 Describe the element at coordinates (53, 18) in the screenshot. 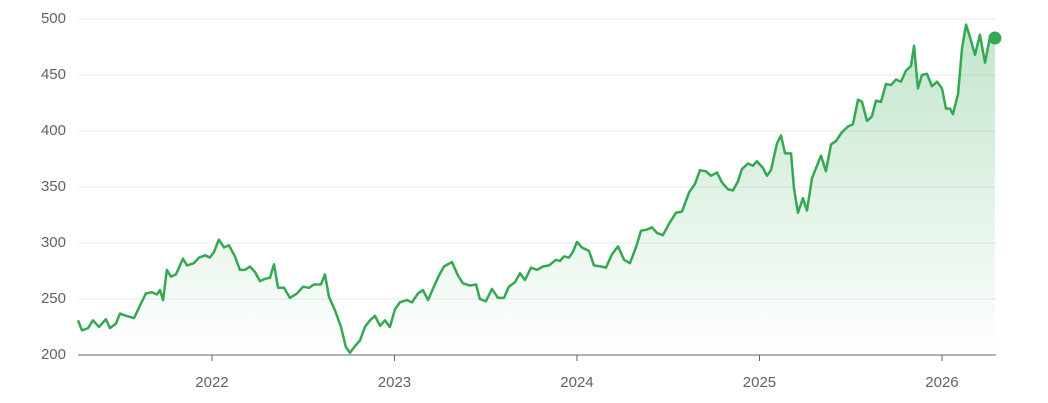

I see `y-tick-label: 500` at that location.